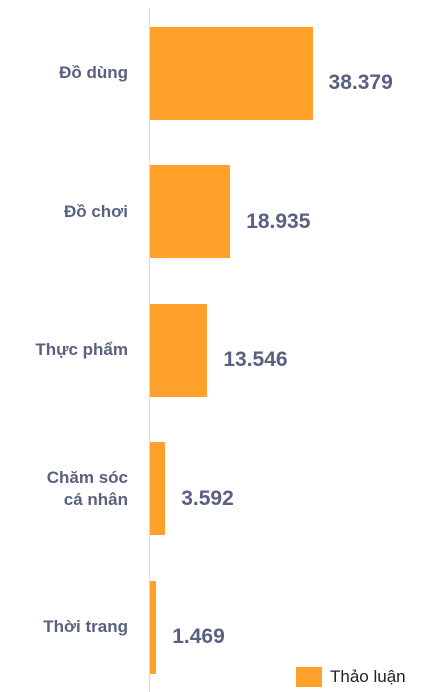  What do you see at coordinates (93, 73) in the screenshot?
I see `category-label: Đồ dùng` at bounding box center [93, 73].